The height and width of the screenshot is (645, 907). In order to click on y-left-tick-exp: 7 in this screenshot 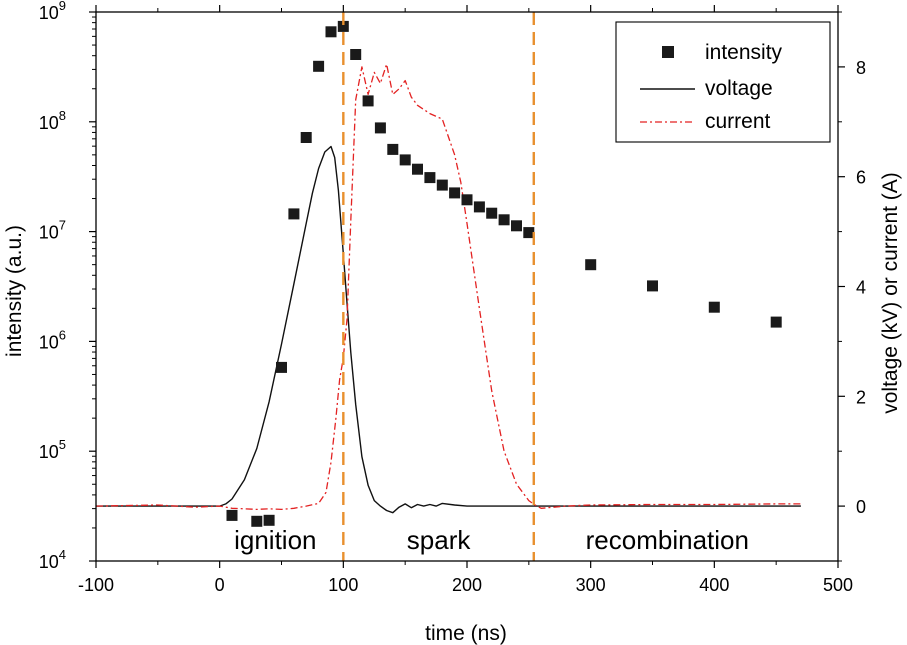, I will do `click(62, 225)`.